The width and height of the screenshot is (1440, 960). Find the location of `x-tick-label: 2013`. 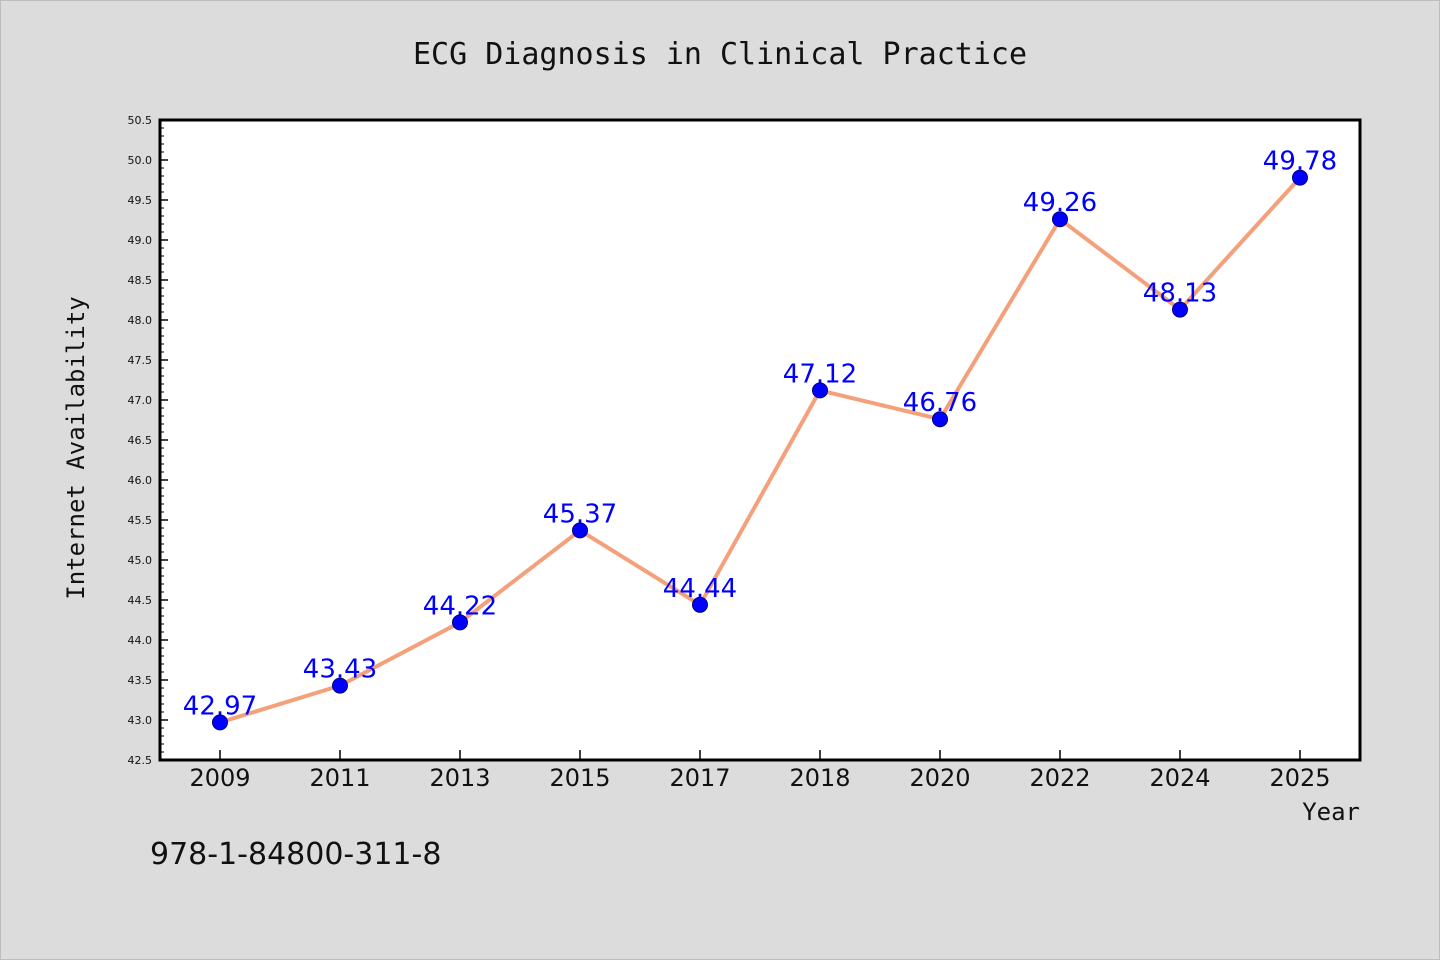

x-tick-label: 2013 is located at coordinates (459, 778).